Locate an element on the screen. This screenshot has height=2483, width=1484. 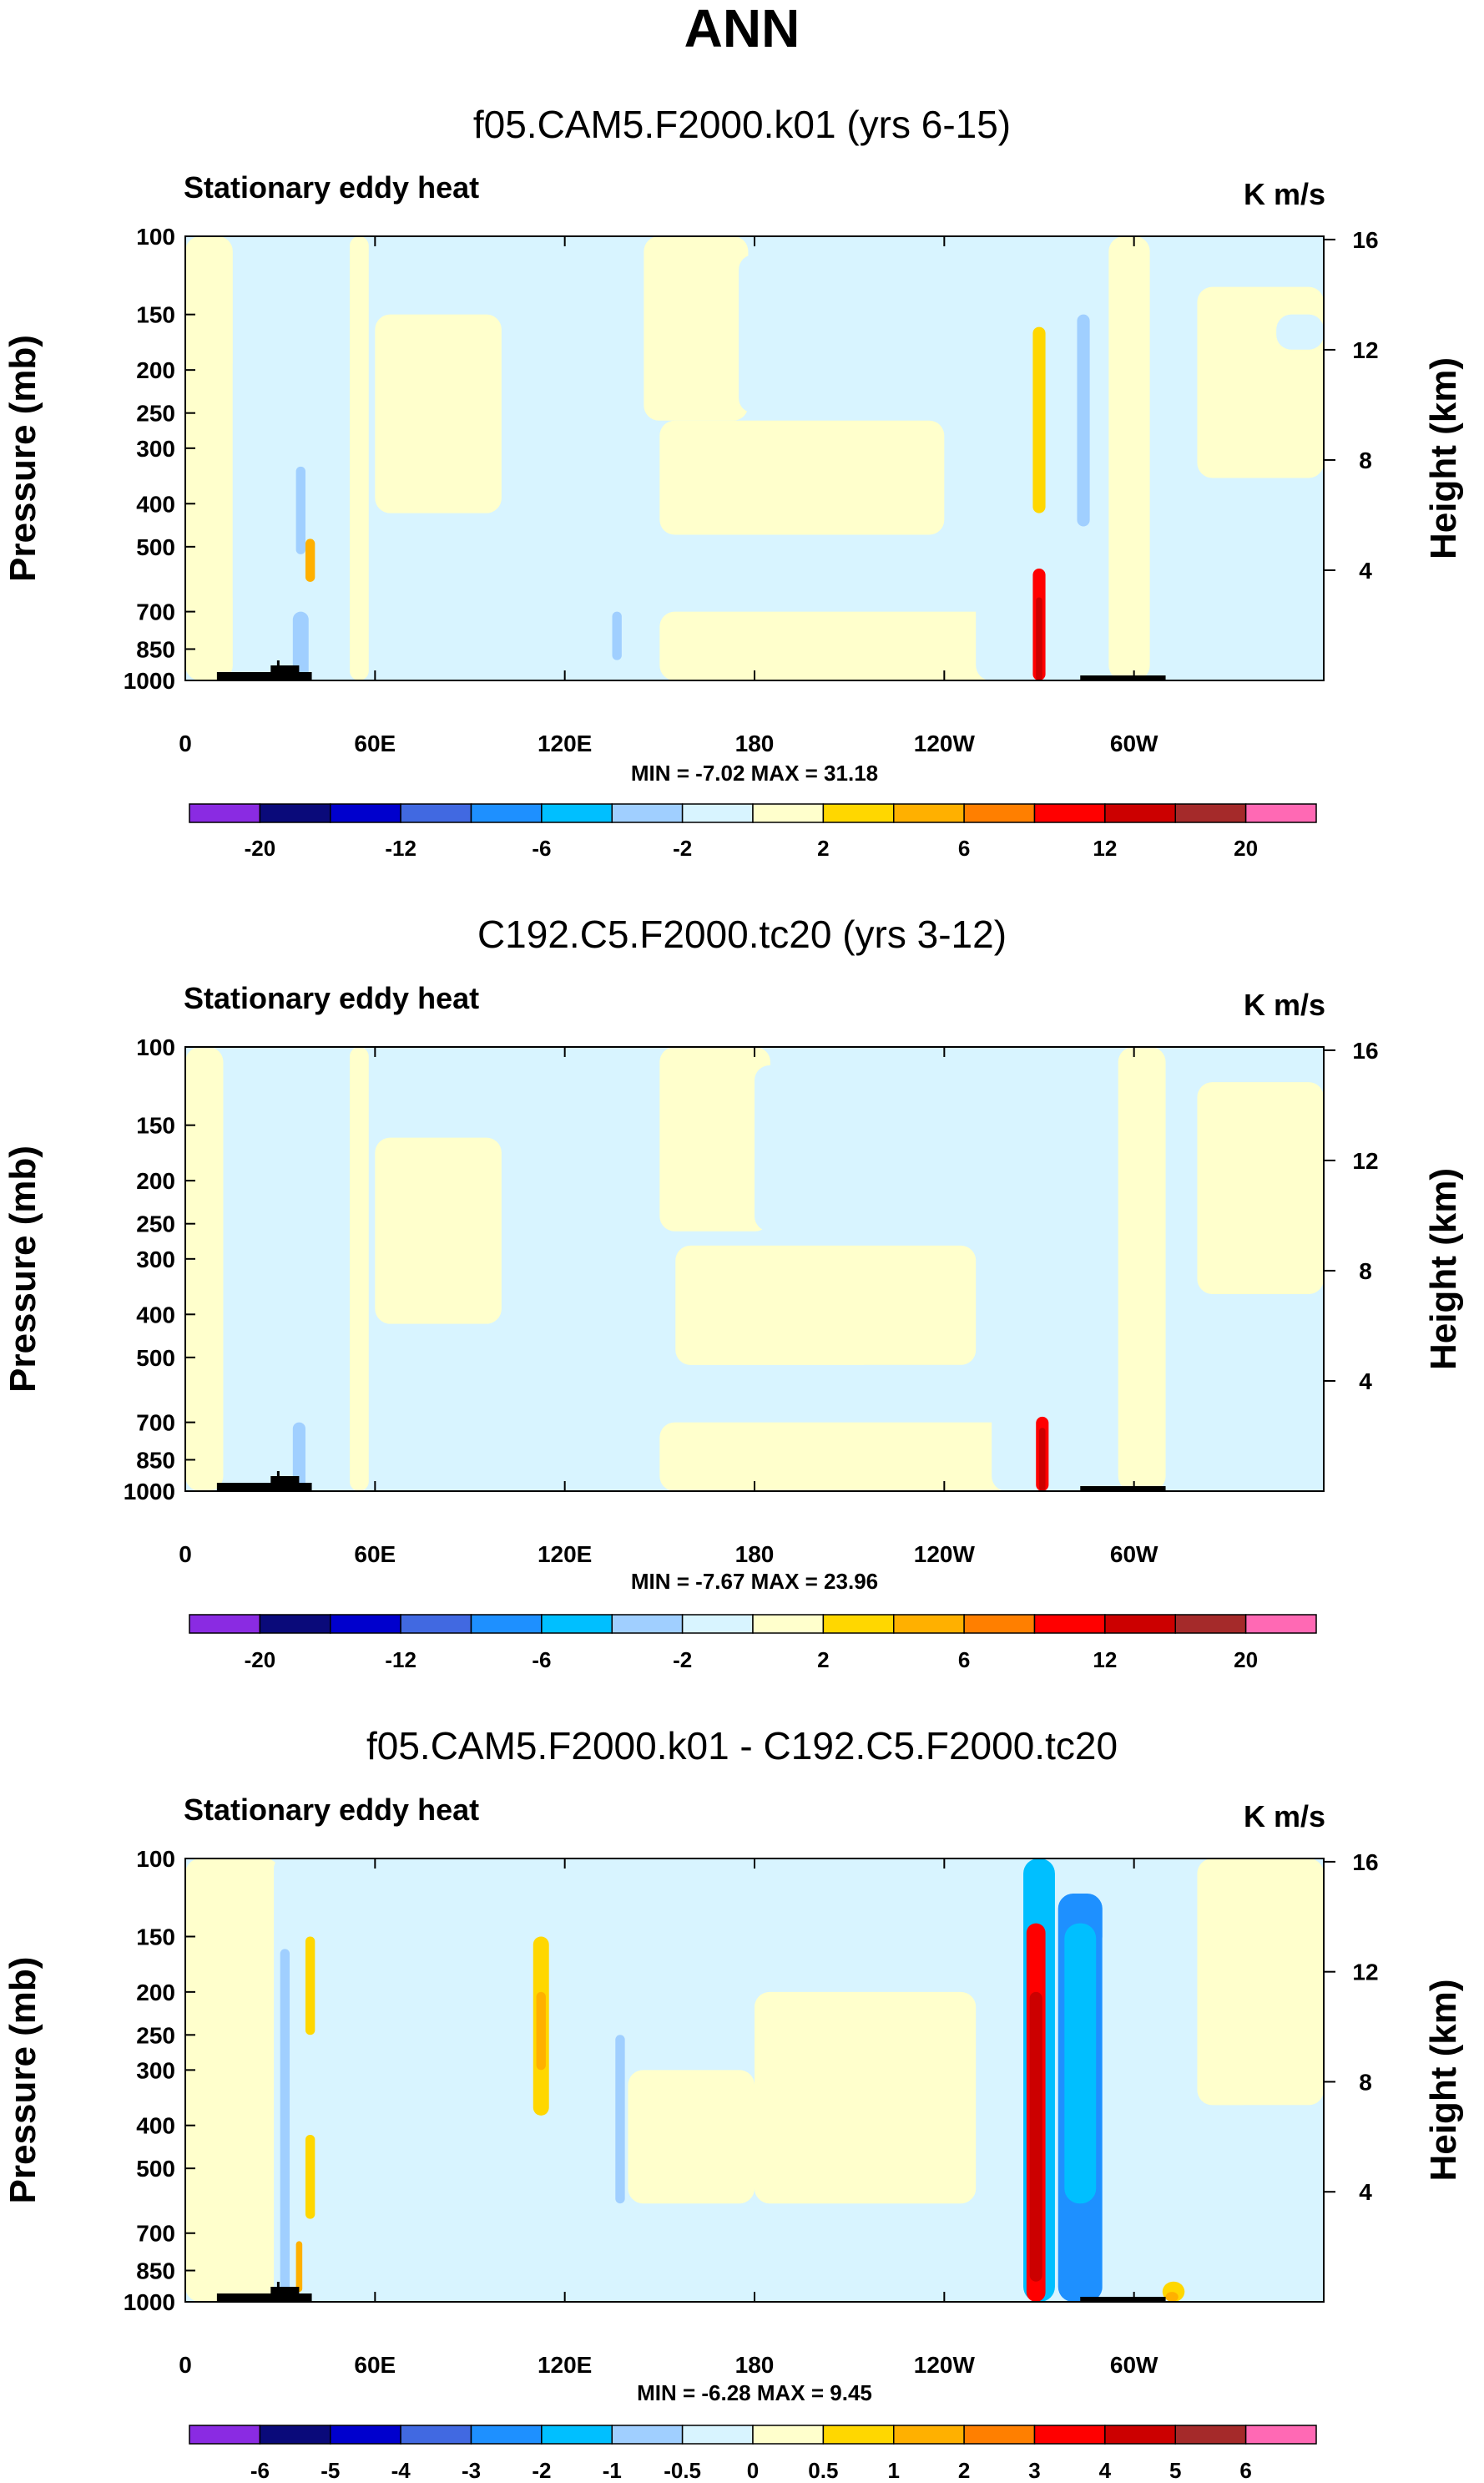
topography-africa is located at coordinates (264, 2297).